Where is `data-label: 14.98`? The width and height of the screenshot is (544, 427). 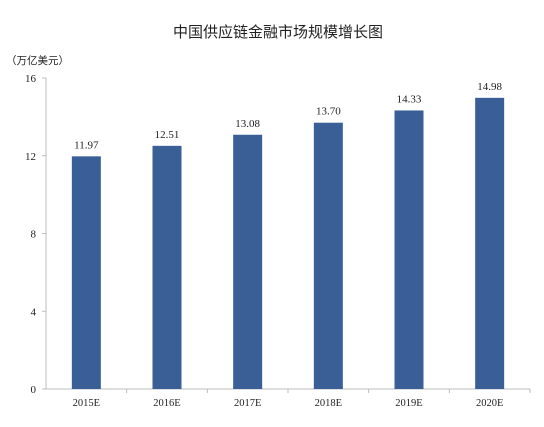 data-label: 14.98 is located at coordinates (489, 87).